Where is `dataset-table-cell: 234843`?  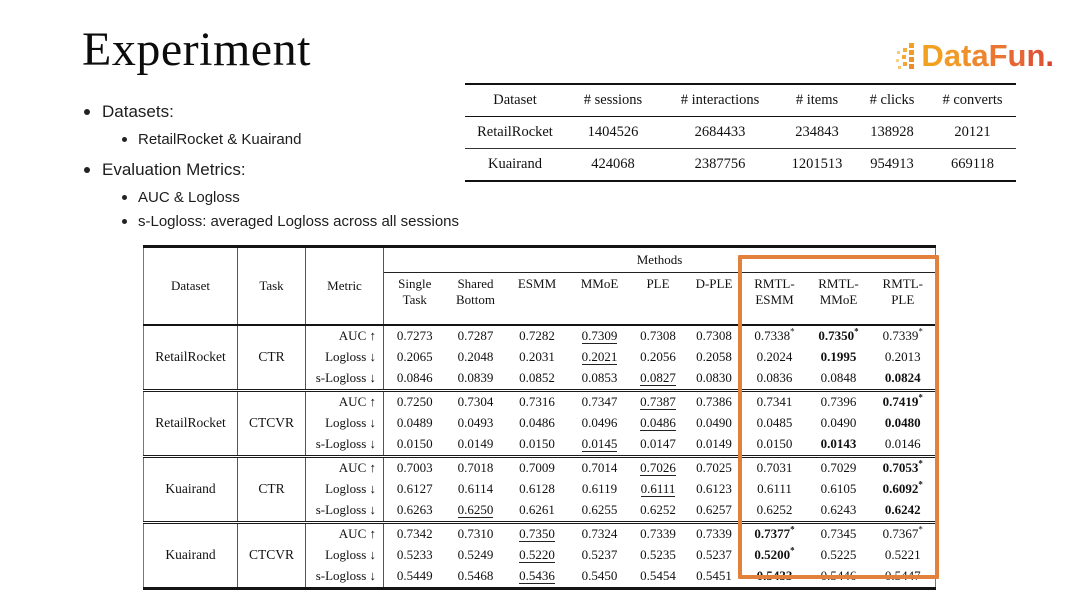
dataset-table-cell: 234843 is located at coordinates (817, 132).